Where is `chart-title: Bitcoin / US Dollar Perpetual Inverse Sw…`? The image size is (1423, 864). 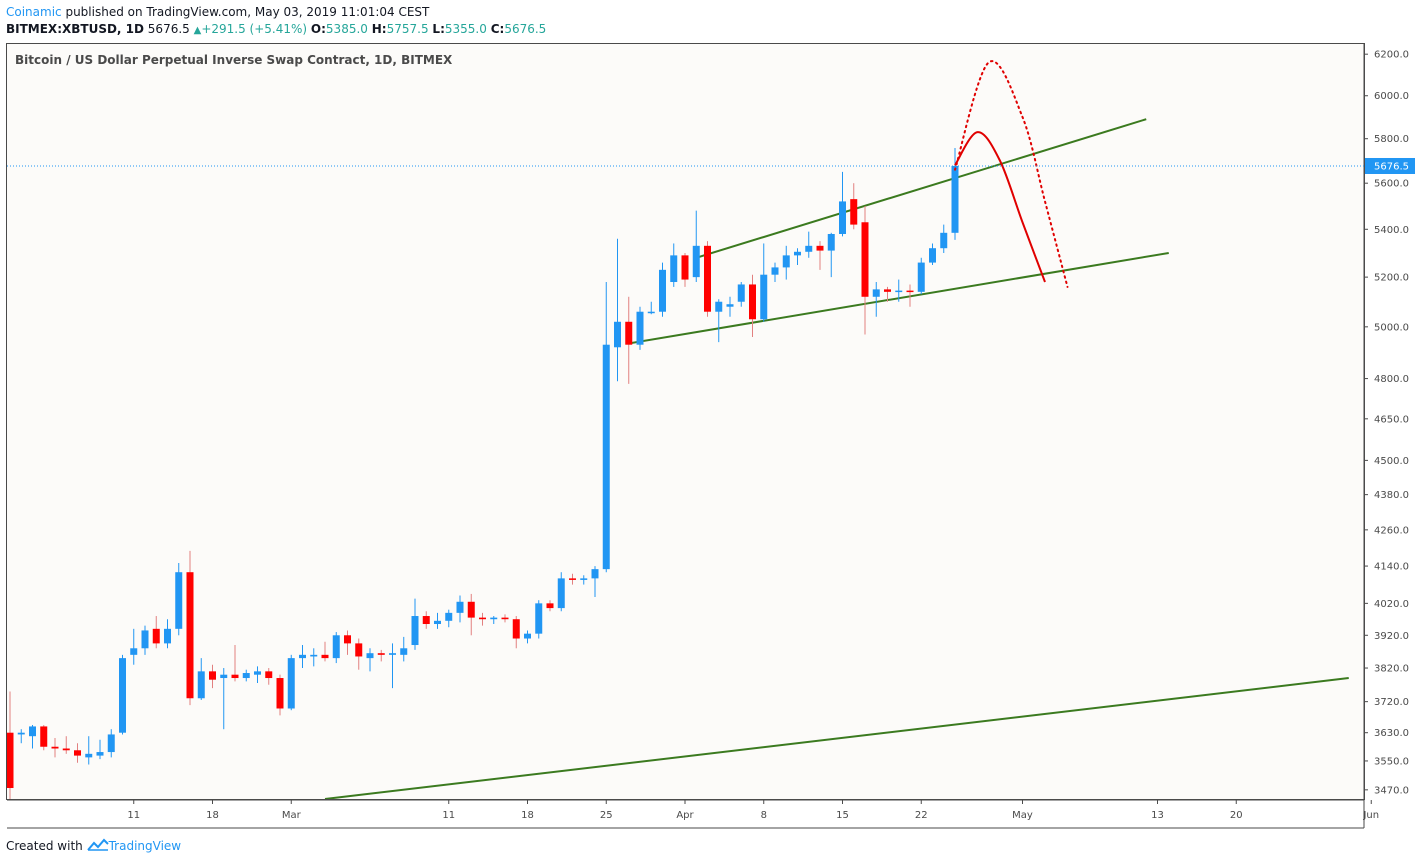
chart-title: Bitcoin / US Dollar Perpetual Inverse Sw… is located at coordinates (234, 60).